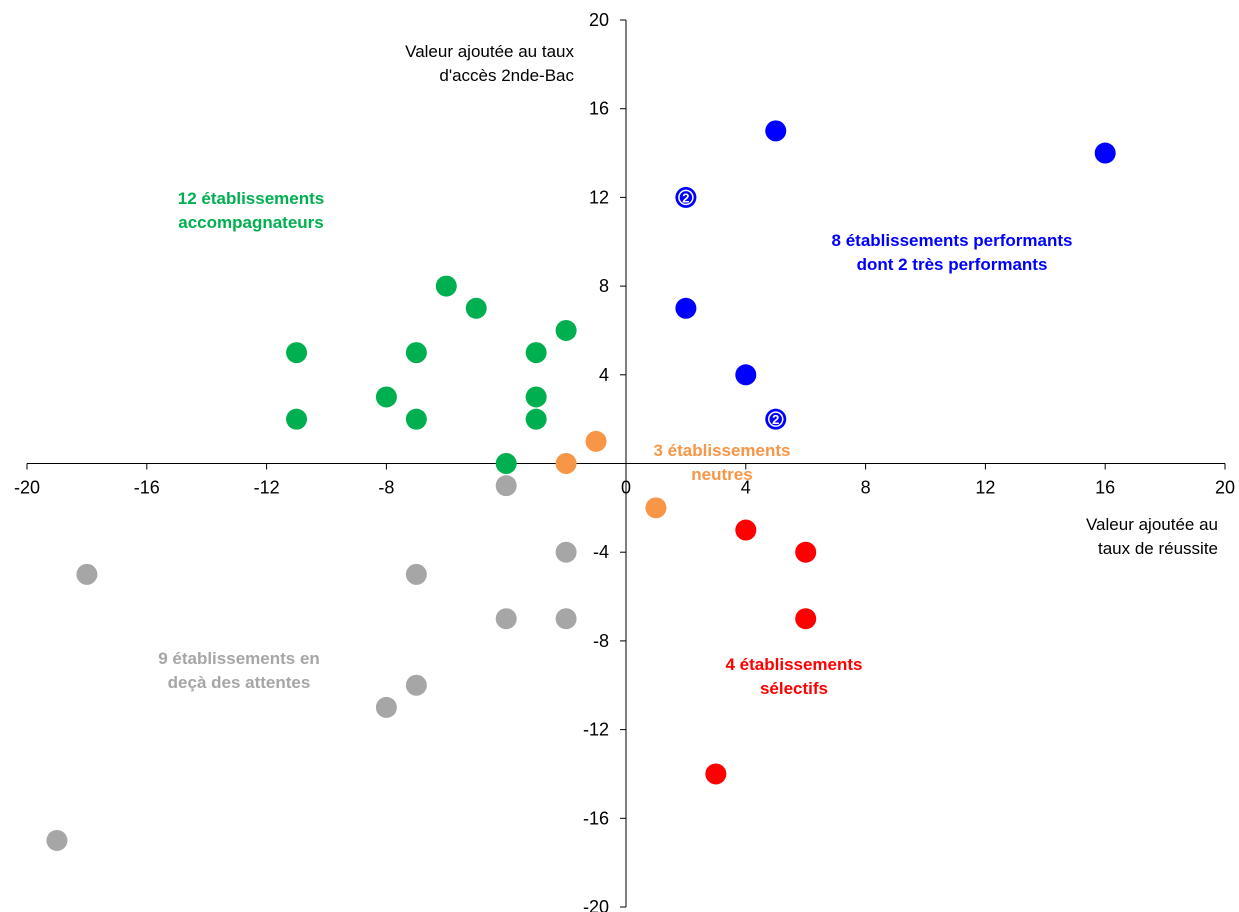 This screenshot has width=1239, height=912. What do you see at coordinates (793, 664) in the screenshot?
I see `group-label-line: 4 établissements` at bounding box center [793, 664].